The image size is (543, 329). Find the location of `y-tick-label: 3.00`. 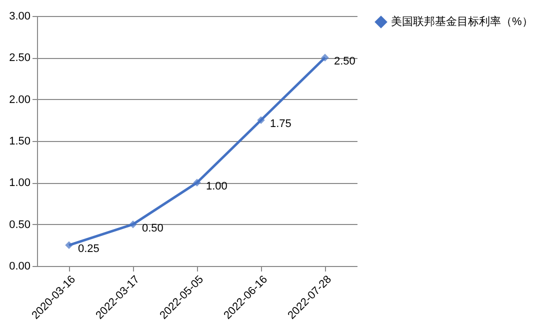

y-tick-label: 3.00 is located at coordinates (19, 16).